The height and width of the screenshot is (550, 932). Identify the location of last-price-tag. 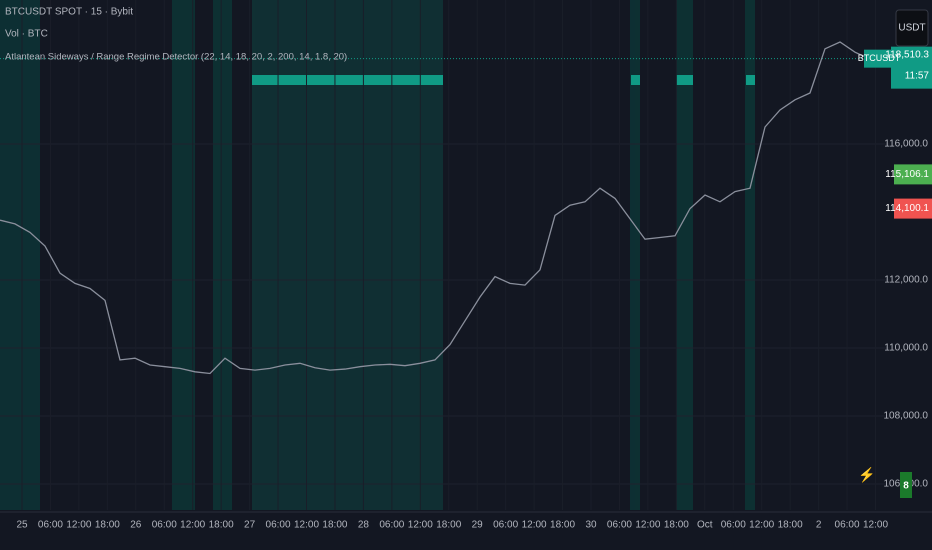
(911, 67).